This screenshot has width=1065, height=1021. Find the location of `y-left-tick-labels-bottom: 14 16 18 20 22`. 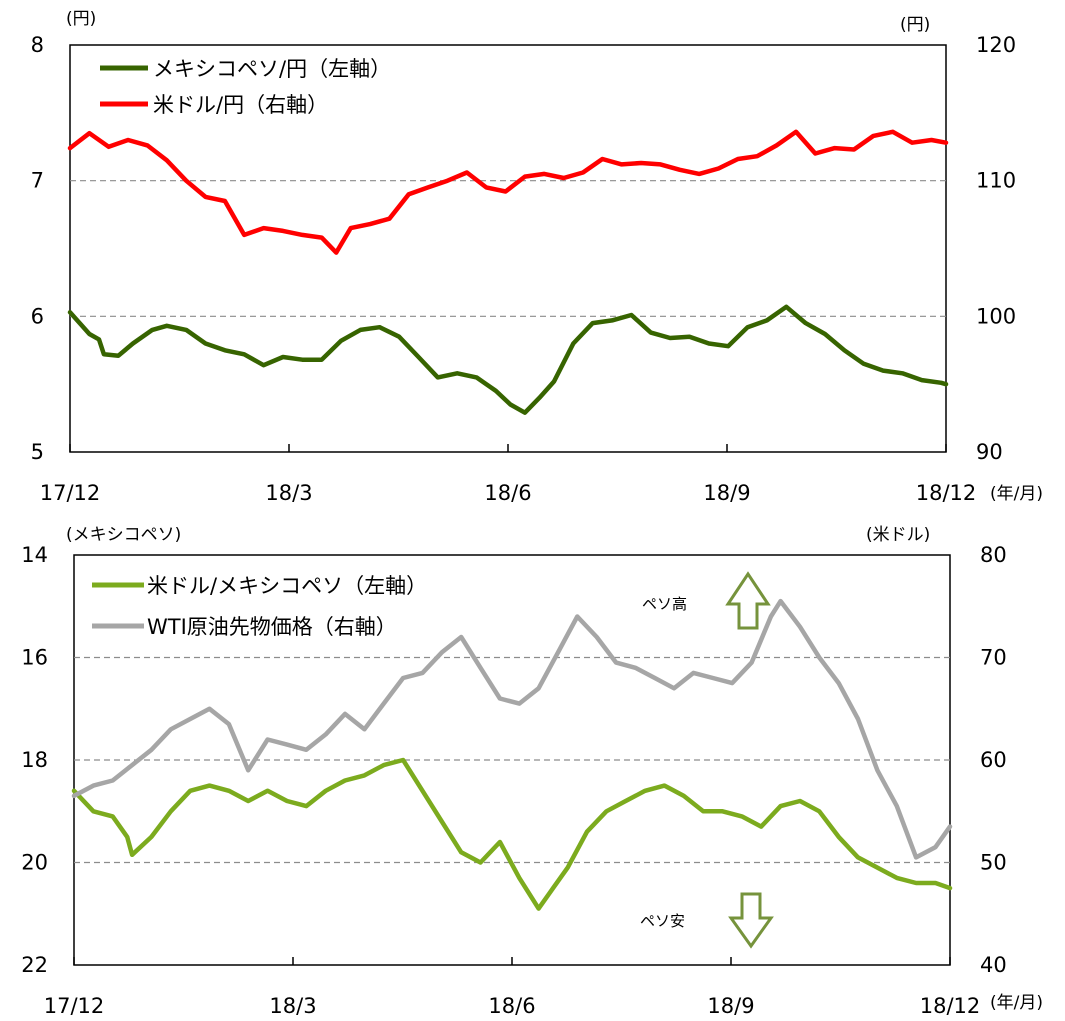

y-left-tick-labels-bottom: 14 16 18 20 22 is located at coordinates (34, 760).